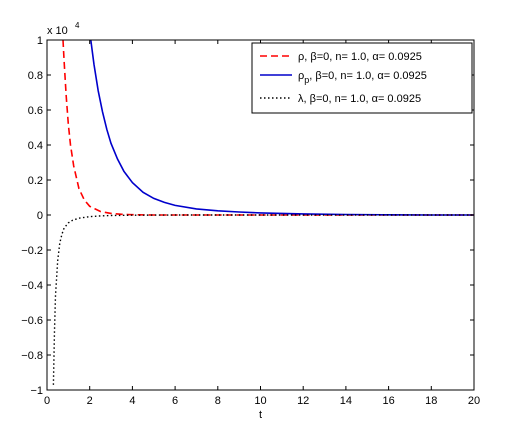 Image resolution: width=510 pixels, height=428 pixels. What do you see at coordinates (32, 321) in the screenshot?
I see `y-tick-label: −0.6` at bounding box center [32, 321].